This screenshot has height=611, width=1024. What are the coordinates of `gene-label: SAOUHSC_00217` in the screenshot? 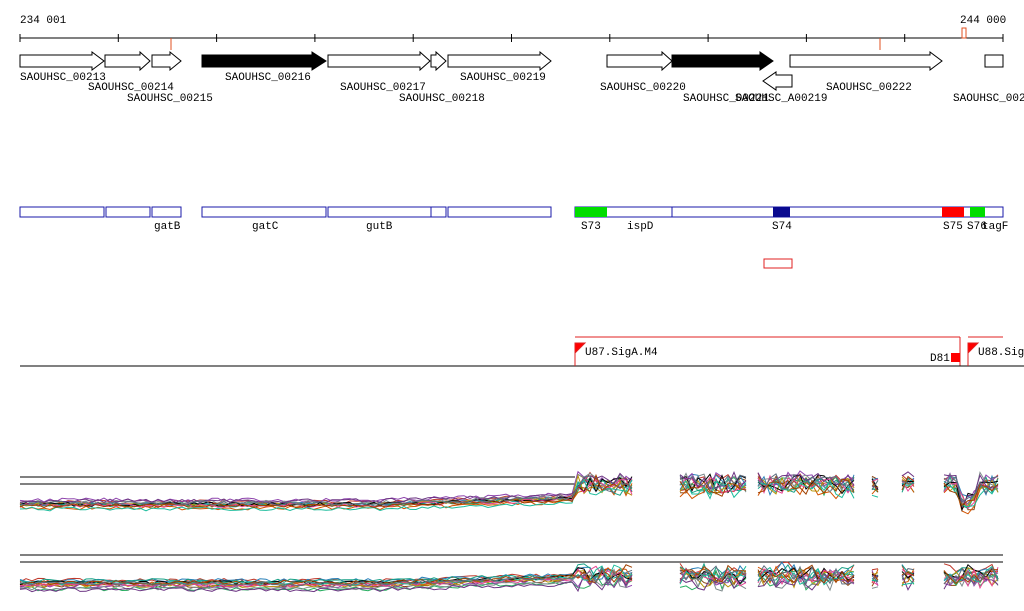 It's located at (383, 88).